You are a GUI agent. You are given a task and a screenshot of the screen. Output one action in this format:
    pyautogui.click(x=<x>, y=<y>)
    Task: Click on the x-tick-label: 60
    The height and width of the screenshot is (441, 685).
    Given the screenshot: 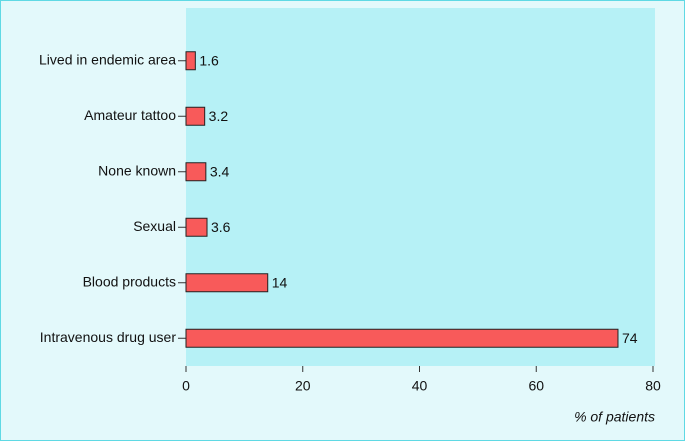 What is the action you would take?
    pyautogui.click(x=536, y=386)
    